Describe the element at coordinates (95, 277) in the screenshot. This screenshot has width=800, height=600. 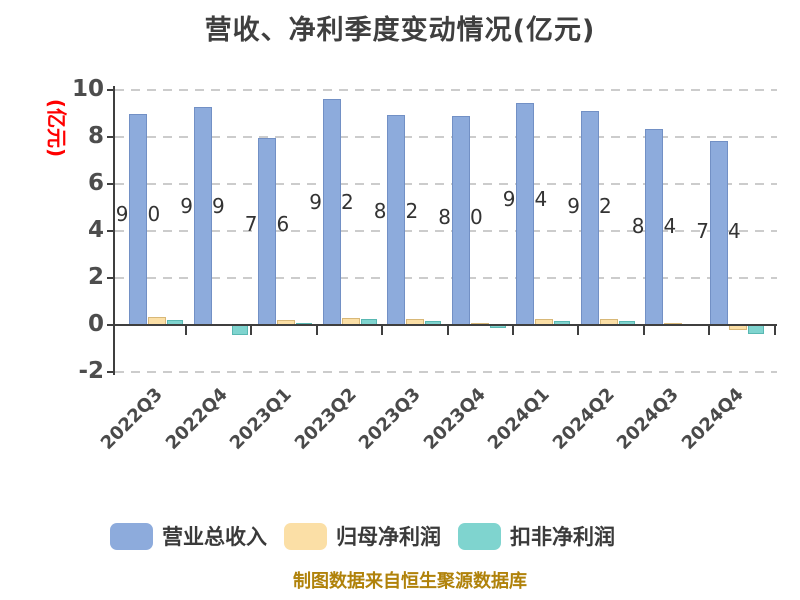
I see `y-tick-label: 2` at that location.